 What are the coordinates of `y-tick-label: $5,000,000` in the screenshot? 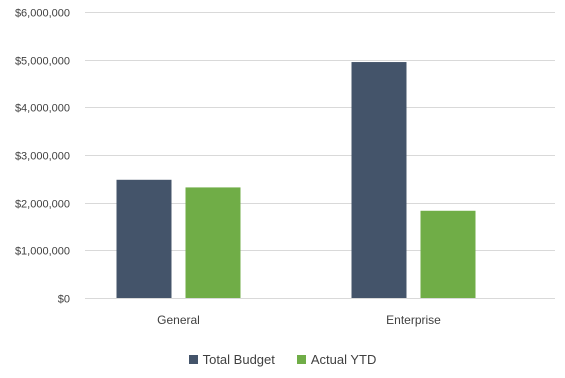 It's located at (42, 62).